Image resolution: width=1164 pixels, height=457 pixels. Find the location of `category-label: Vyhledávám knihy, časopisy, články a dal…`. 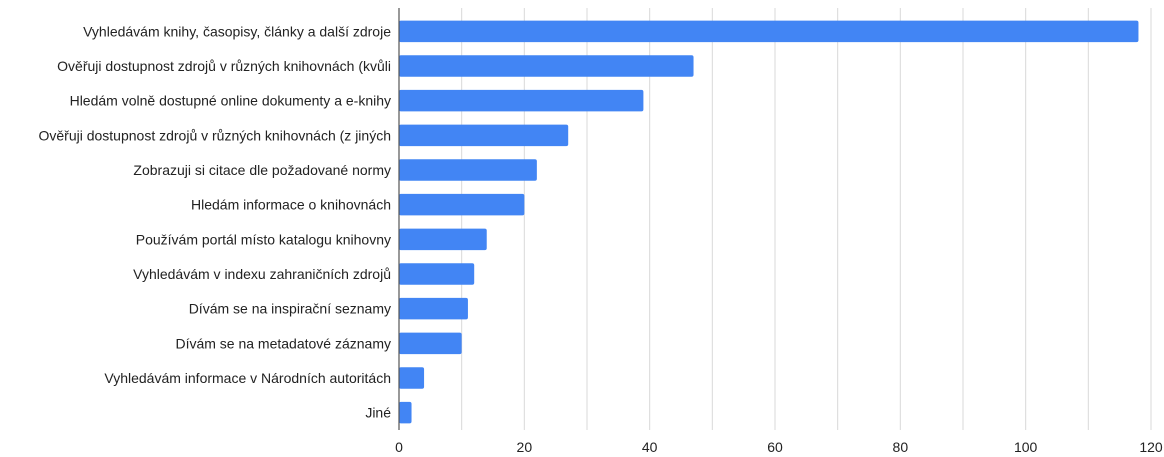

category-label: Vyhledávám knihy, časopisy, články a dal… is located at coordinates (237, 31).